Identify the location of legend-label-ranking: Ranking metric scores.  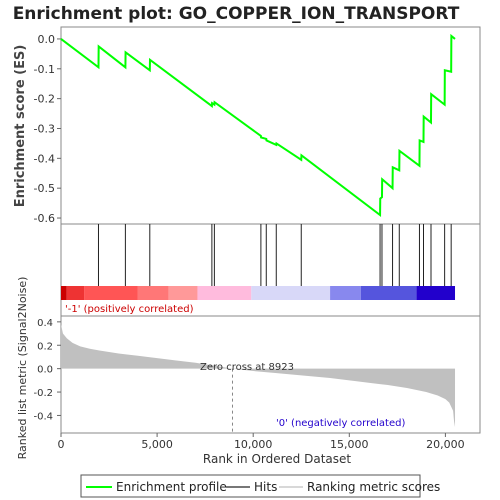
(373, 487).